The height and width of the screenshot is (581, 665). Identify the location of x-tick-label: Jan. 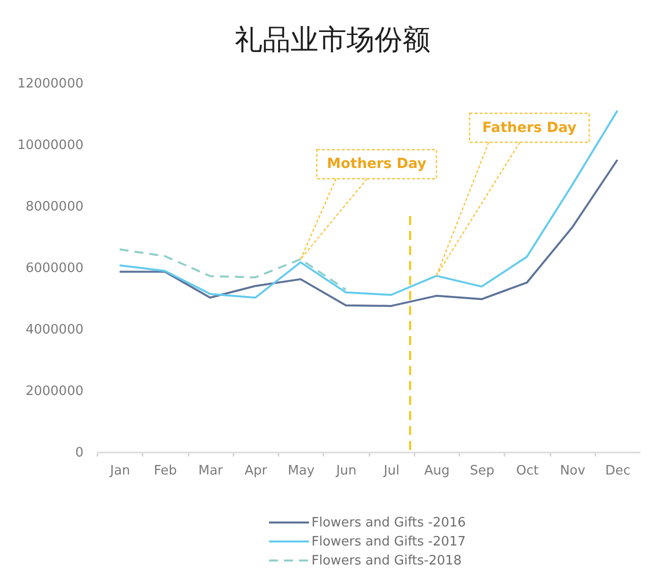
(119, 471).